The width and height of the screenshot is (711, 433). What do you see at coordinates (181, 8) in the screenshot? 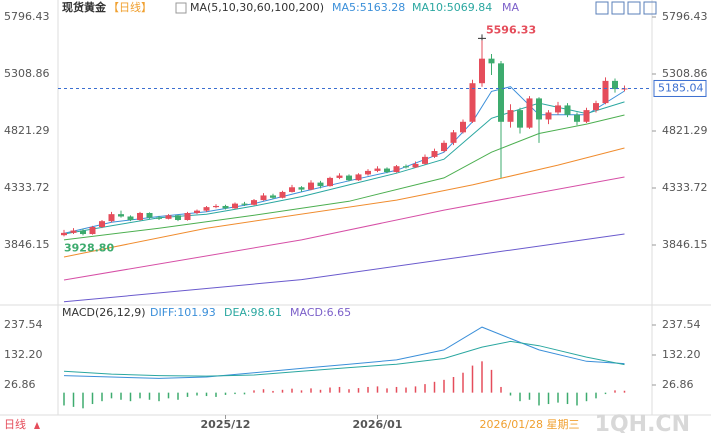
I see `ma-toggle` at bounding box center [181, 8].